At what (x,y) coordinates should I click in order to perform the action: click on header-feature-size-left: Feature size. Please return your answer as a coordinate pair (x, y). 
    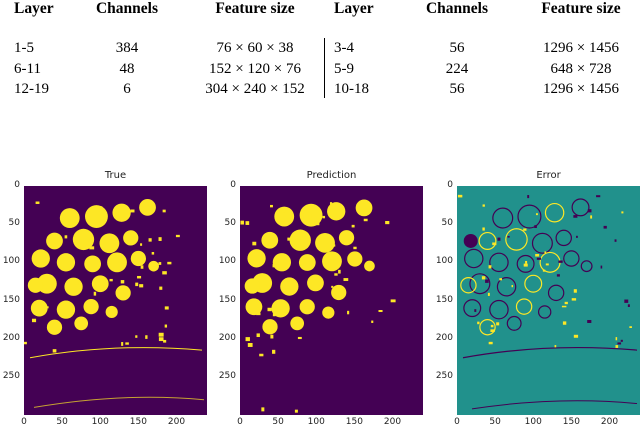
    Looking at the image, I should click on (255, 8).